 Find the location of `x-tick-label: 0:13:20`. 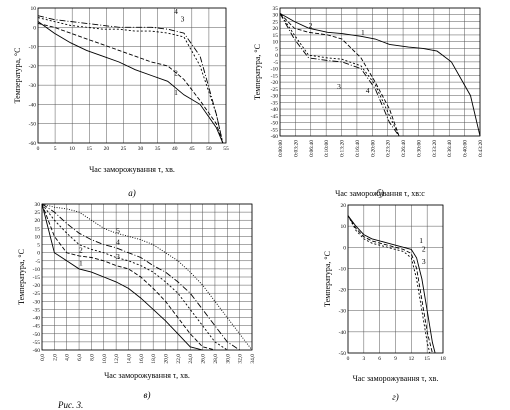

x-tick-label: 0:13:20 is located at coordinates (343, 148).